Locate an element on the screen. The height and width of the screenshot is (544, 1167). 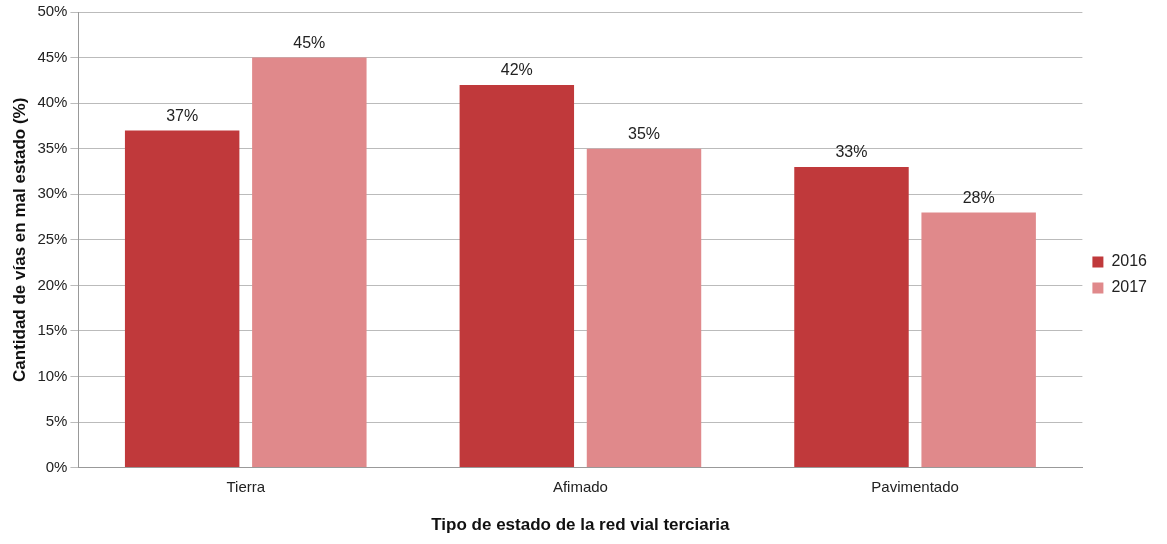
y-tick-label: 30% is located at coordinates (52, 193).